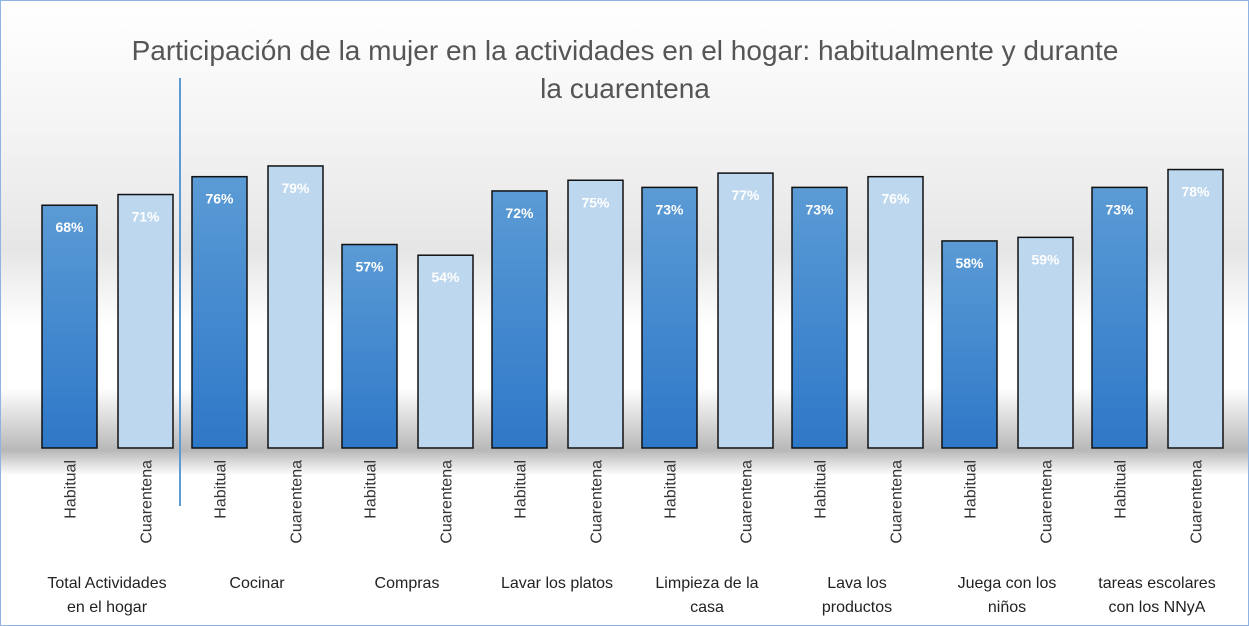 The image size is (1249, 626). What do you see at coordinates (519, 213) in the screenshot?
I see `value-label: 72%` at bounding box center [519, 213].